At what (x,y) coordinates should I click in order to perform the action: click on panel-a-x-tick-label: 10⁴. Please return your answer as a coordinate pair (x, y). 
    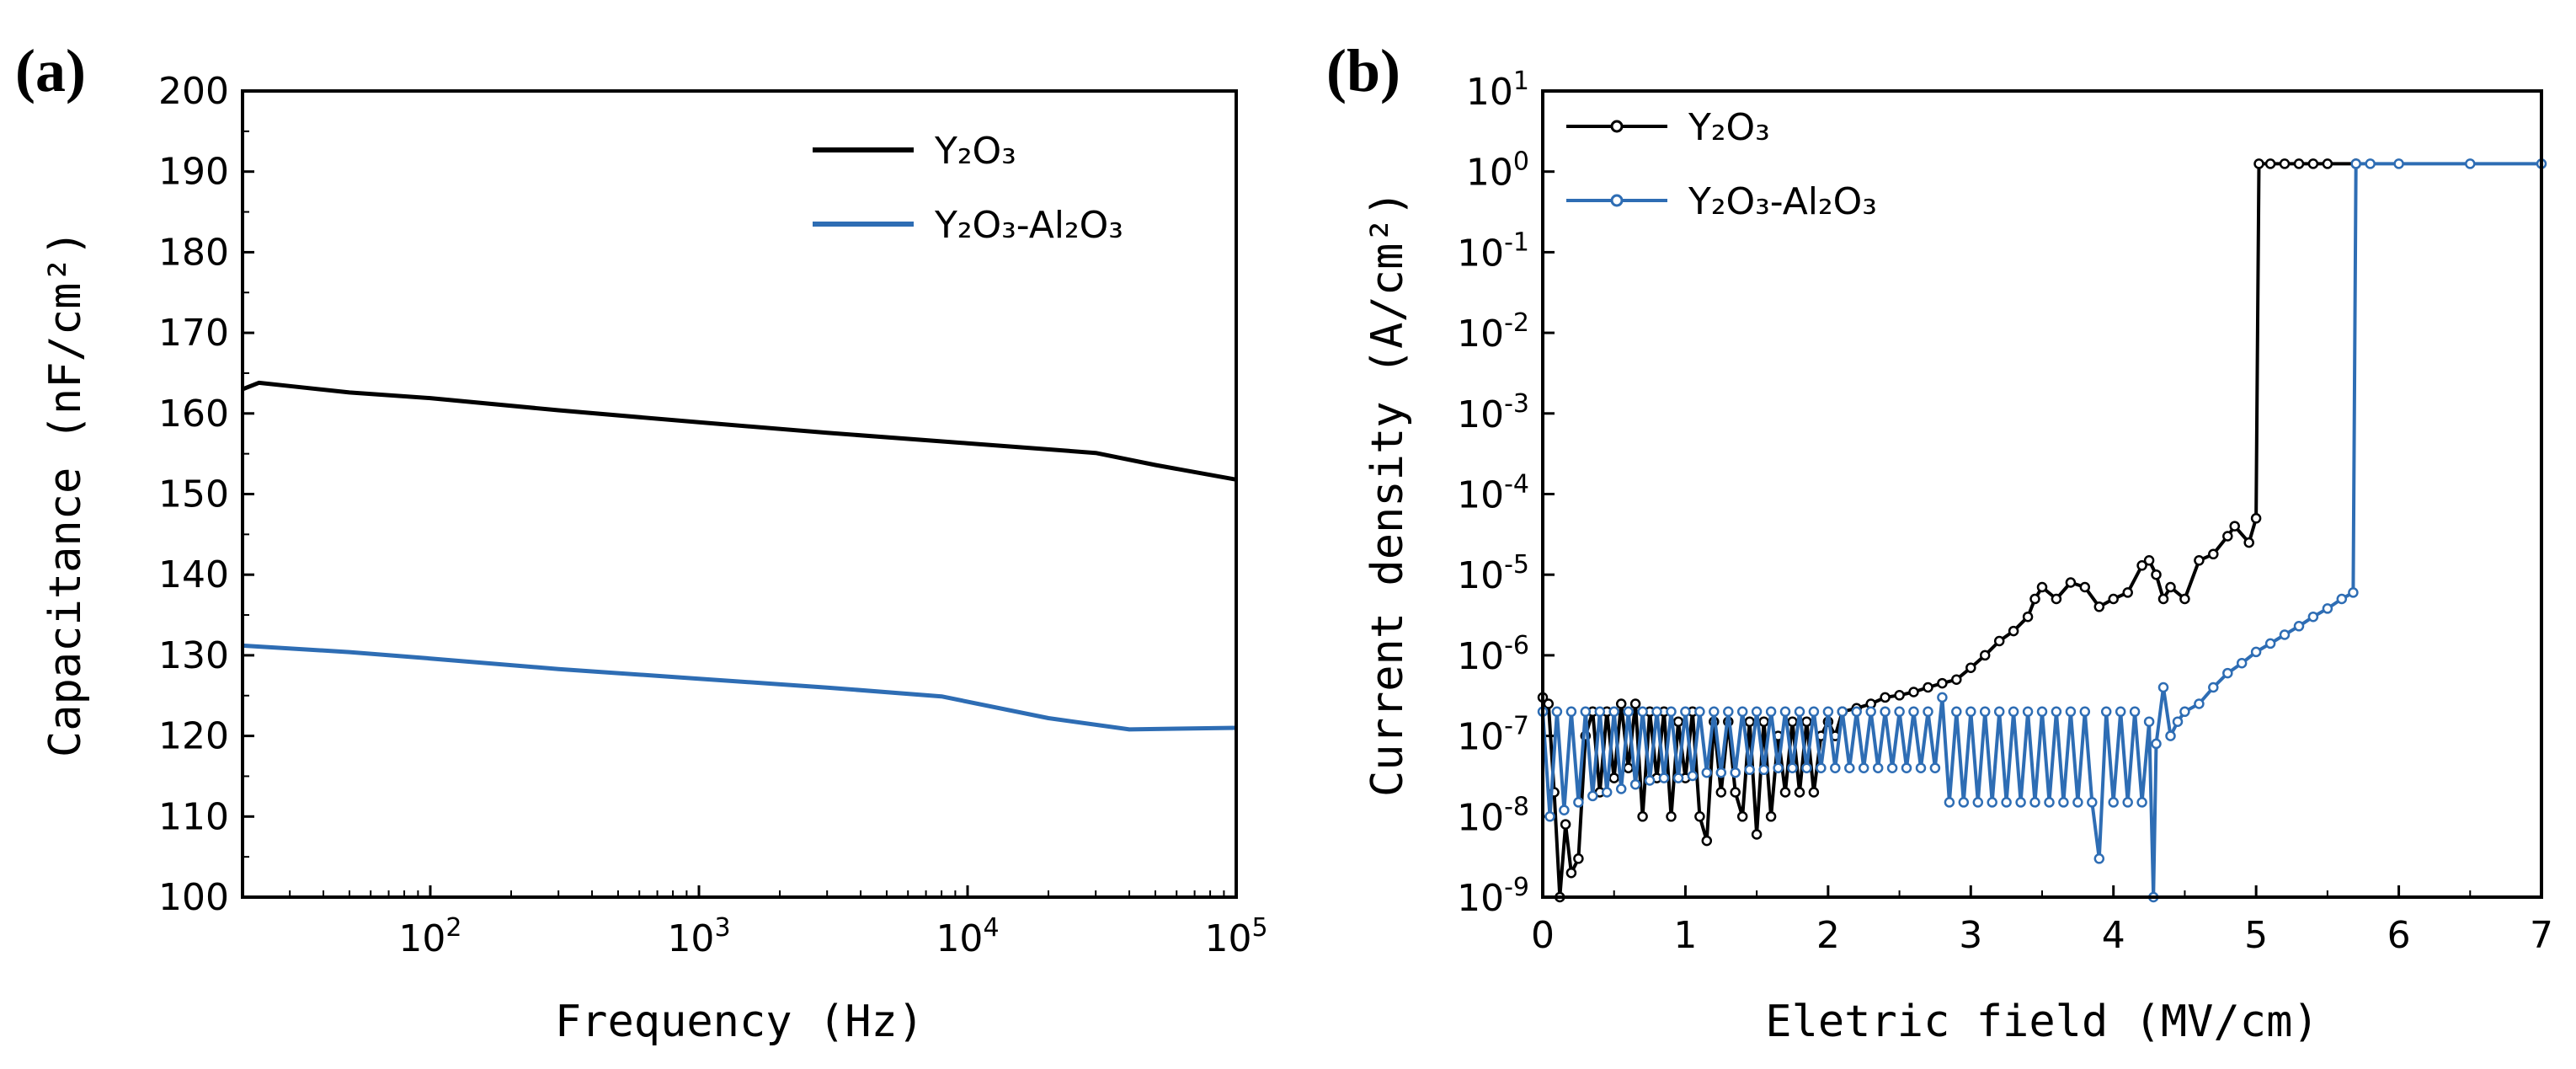
    Looking at the image, I should click on (967, 936).